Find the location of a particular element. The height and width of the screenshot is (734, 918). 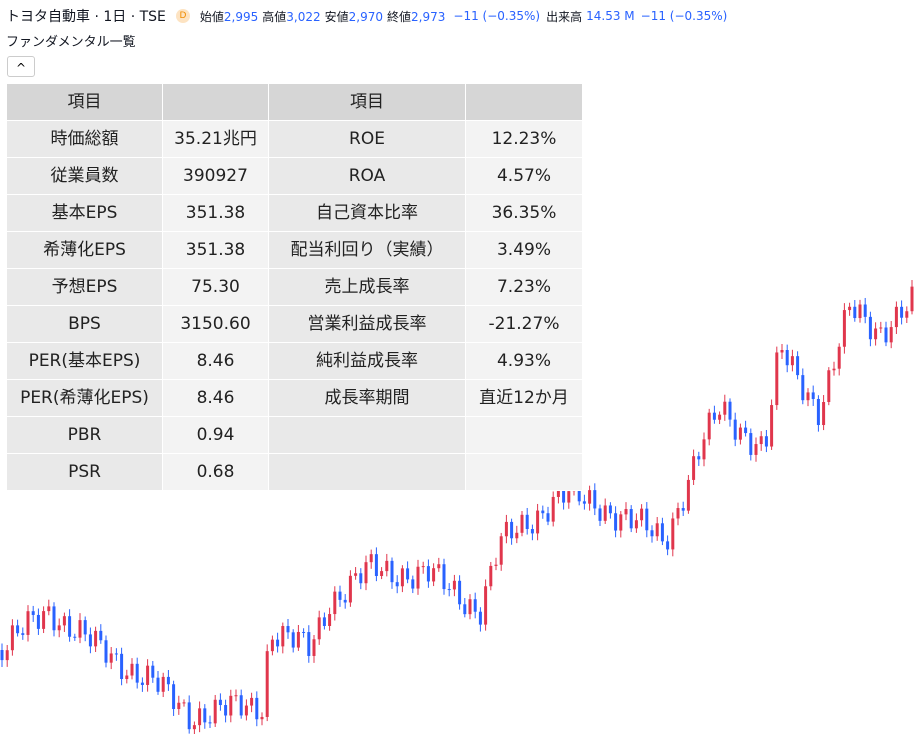

quote-value: 3,022 is located at coordinates (303, 16).